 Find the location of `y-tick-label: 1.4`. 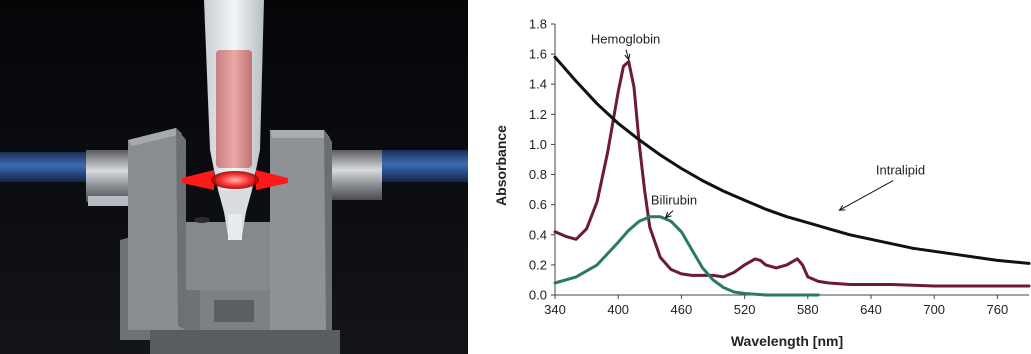

y-tick-label: 1.4 is located at coordinates (538, 84).